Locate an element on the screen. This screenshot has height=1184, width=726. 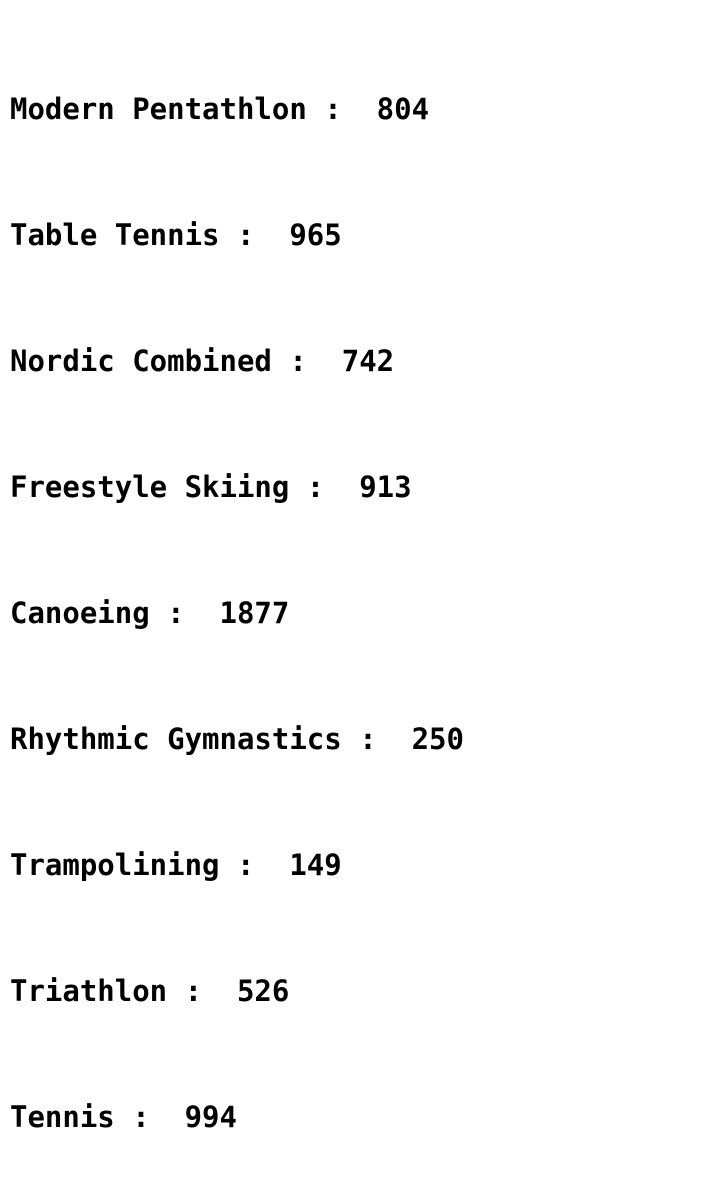
output-line: Modern Pentathlon : 804 is located at coordinates (220, 109).